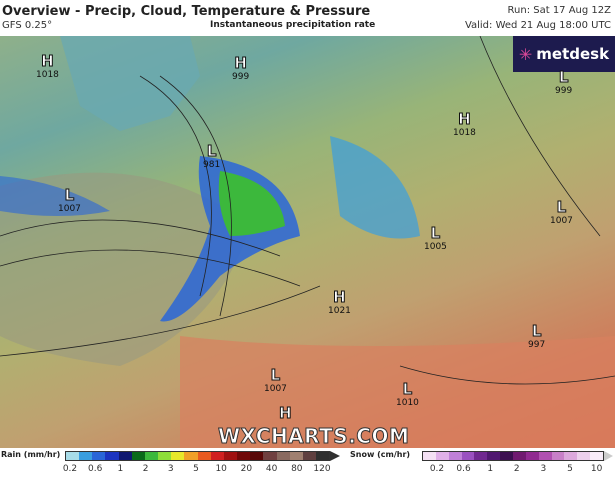 The image size is (615, 492). I want to click on valid-time: Valid: Wed 21 Aug 18:00 UTC, so click(537, 25).